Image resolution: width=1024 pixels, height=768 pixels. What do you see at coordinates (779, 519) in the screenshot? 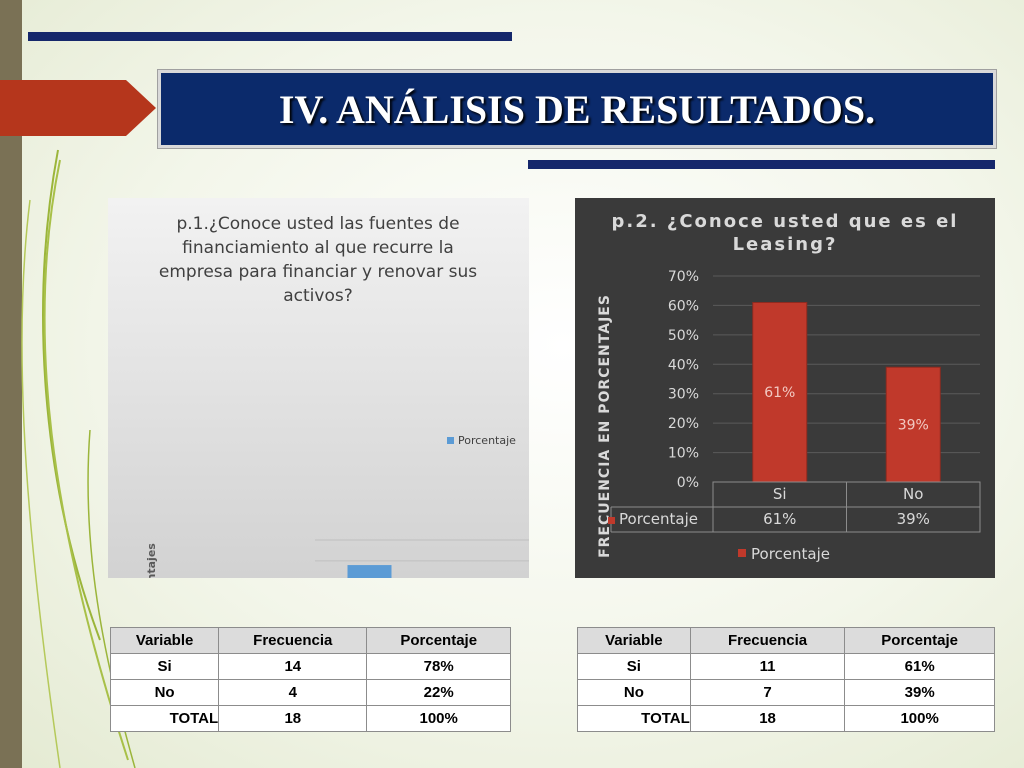
I see `table-value: 61%` at bounding box center [779, 519].